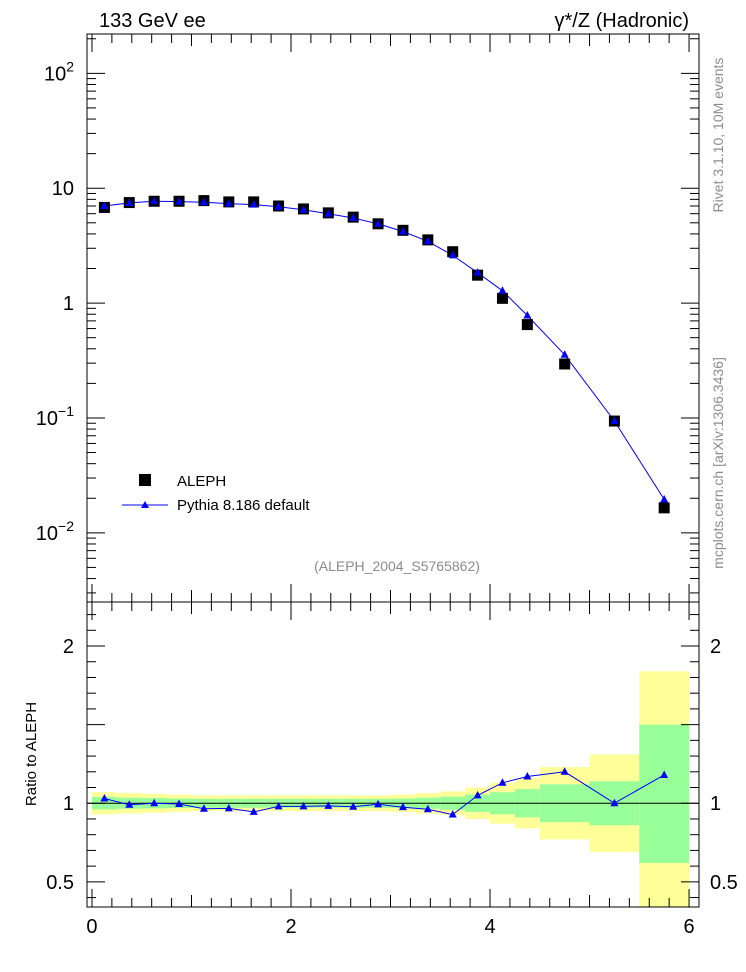 The height and width of the screenshot is (972, 746). What do you see at coordinates (718, 463) in the screenshot?
I see `mcplots-label: mcplots.cern.ch [arXiv:1306.3436]` at bounding box center [718, 463].